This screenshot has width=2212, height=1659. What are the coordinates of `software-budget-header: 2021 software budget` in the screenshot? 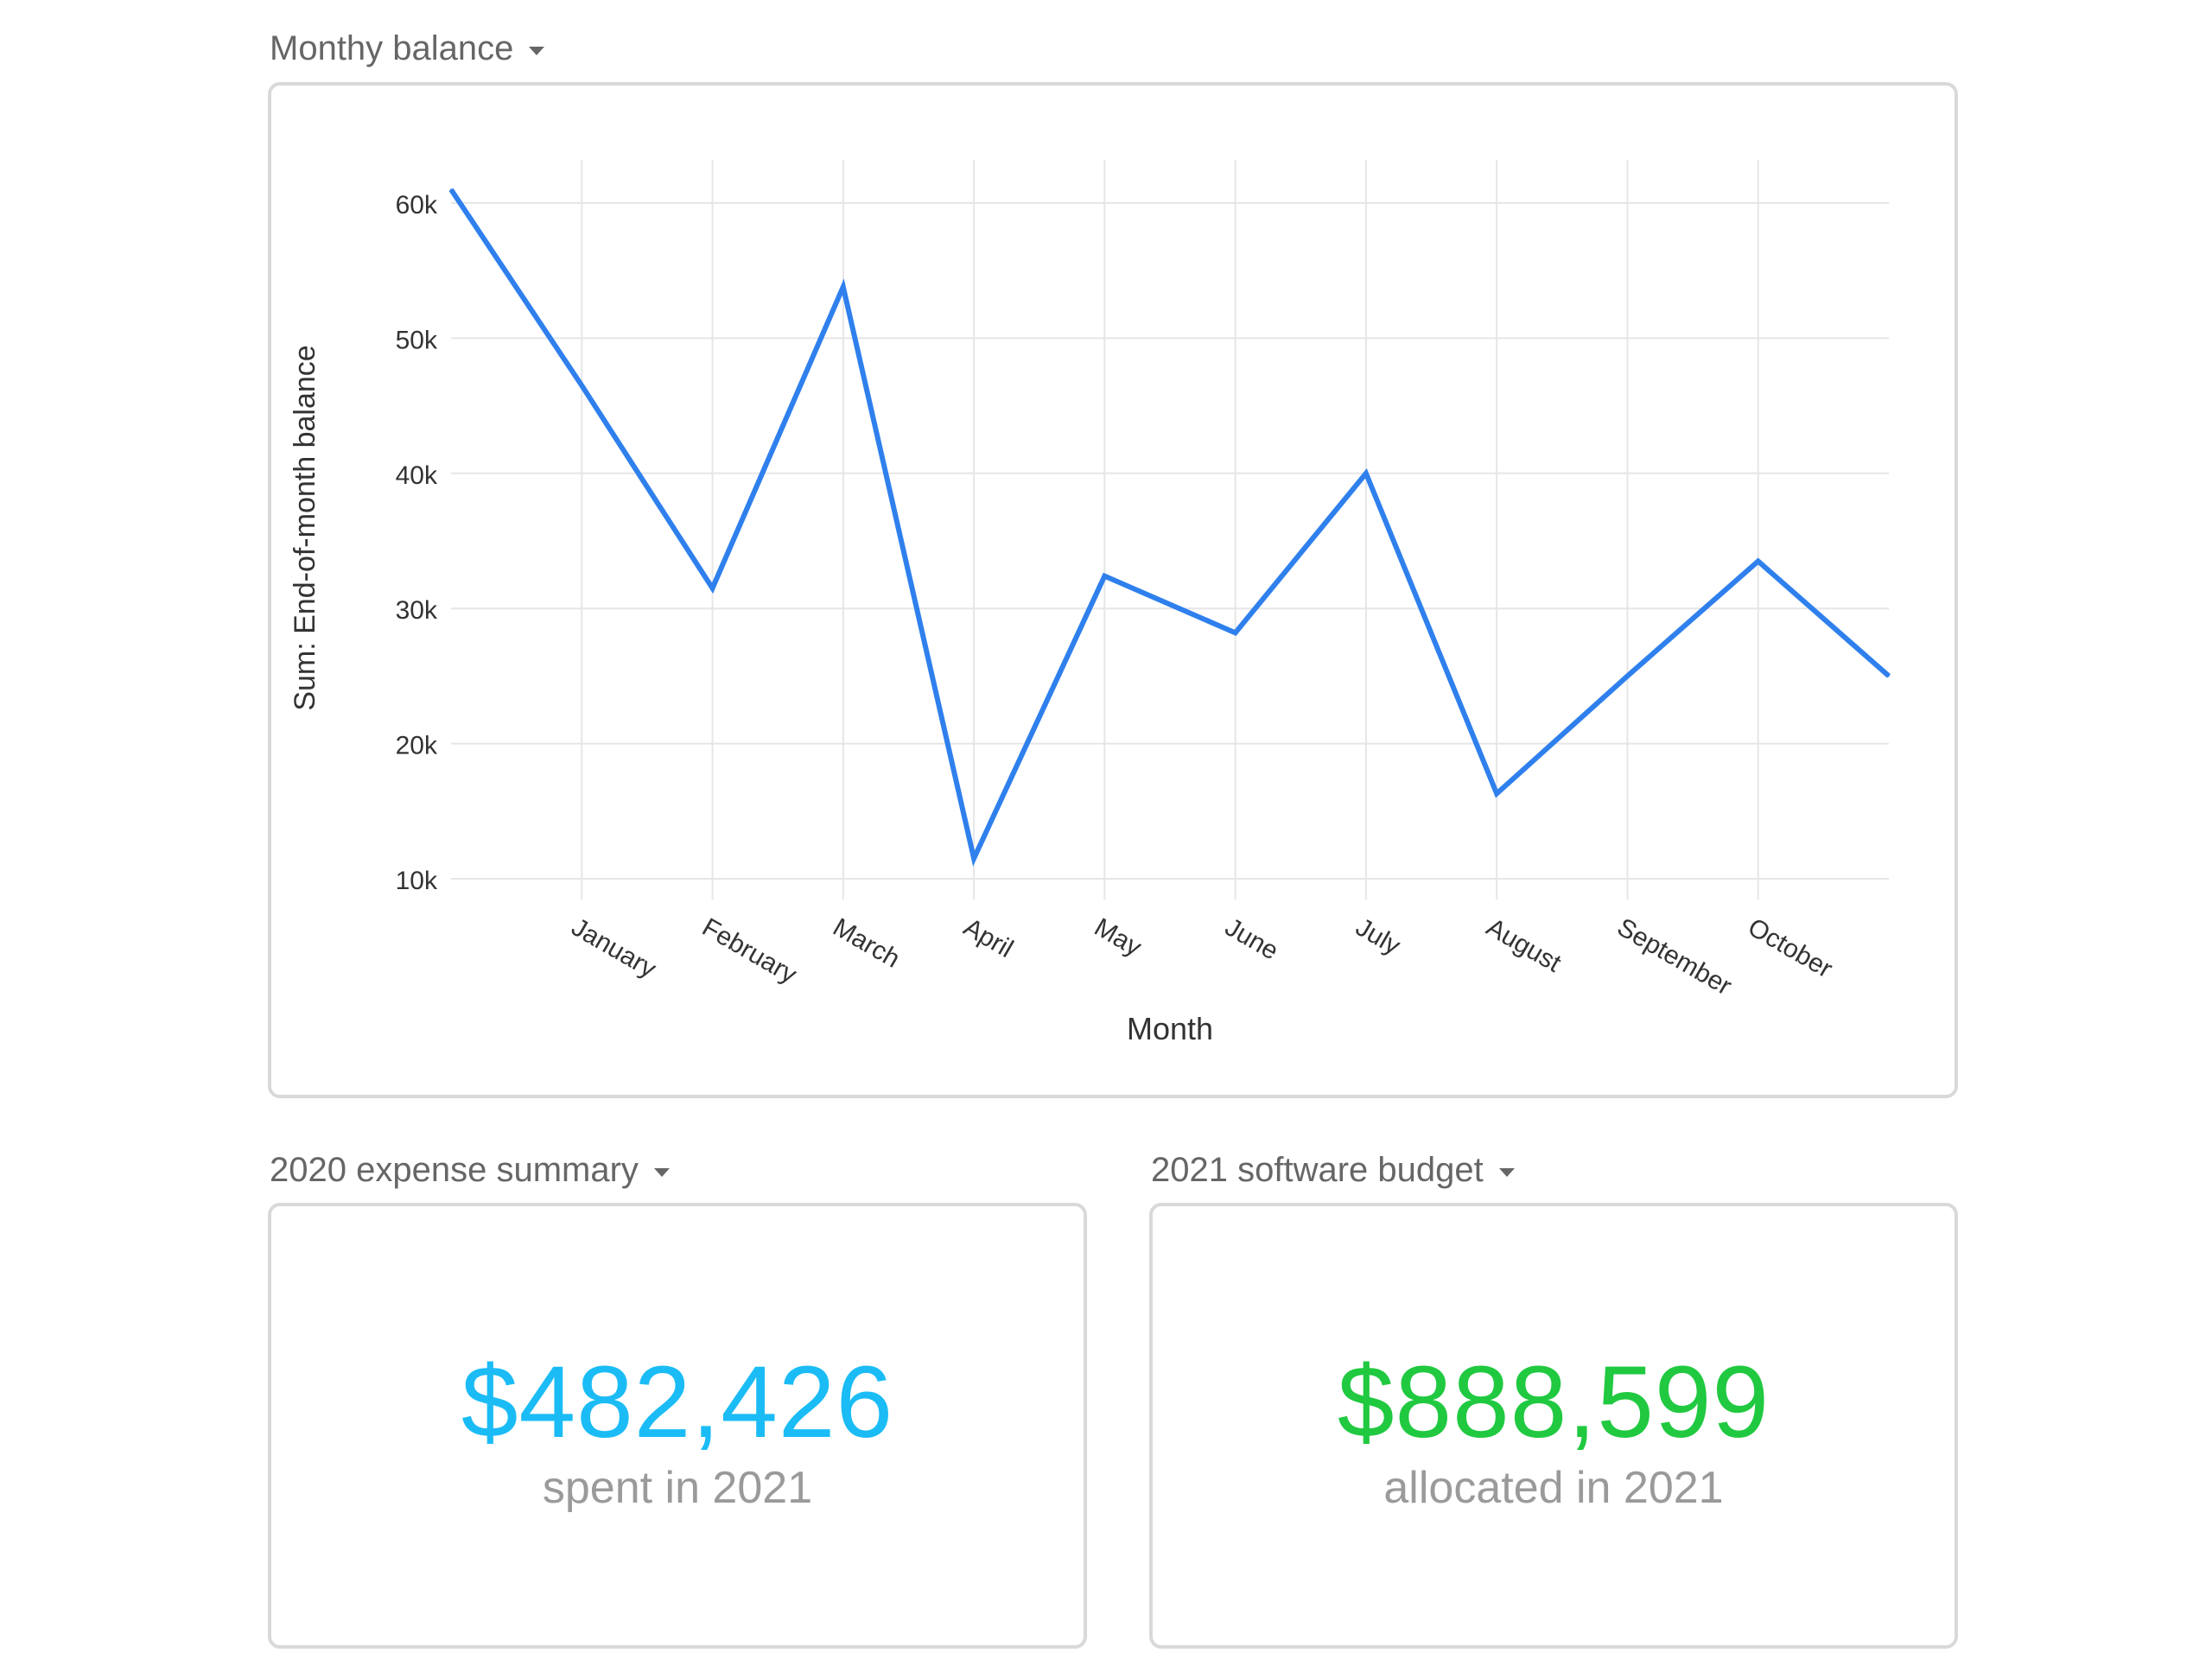 It's located at (1333, 1170).